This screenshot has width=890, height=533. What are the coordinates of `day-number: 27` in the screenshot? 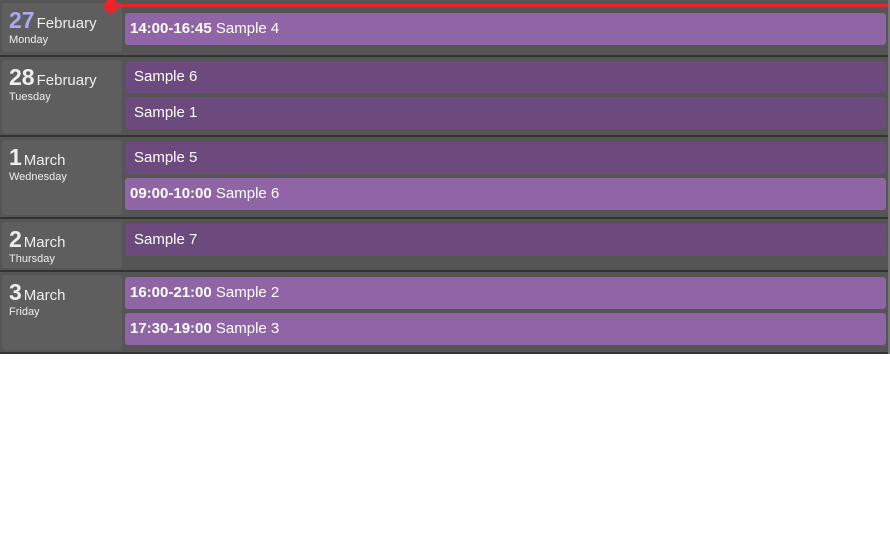 It's located at (22, 20).